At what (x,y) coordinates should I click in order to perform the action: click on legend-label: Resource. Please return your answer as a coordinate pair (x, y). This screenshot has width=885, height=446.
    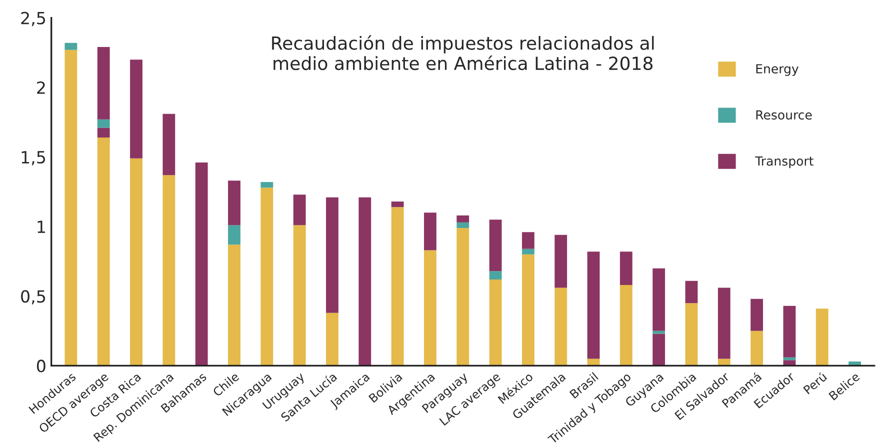
    Looking at the image, I should click on (784, 115).